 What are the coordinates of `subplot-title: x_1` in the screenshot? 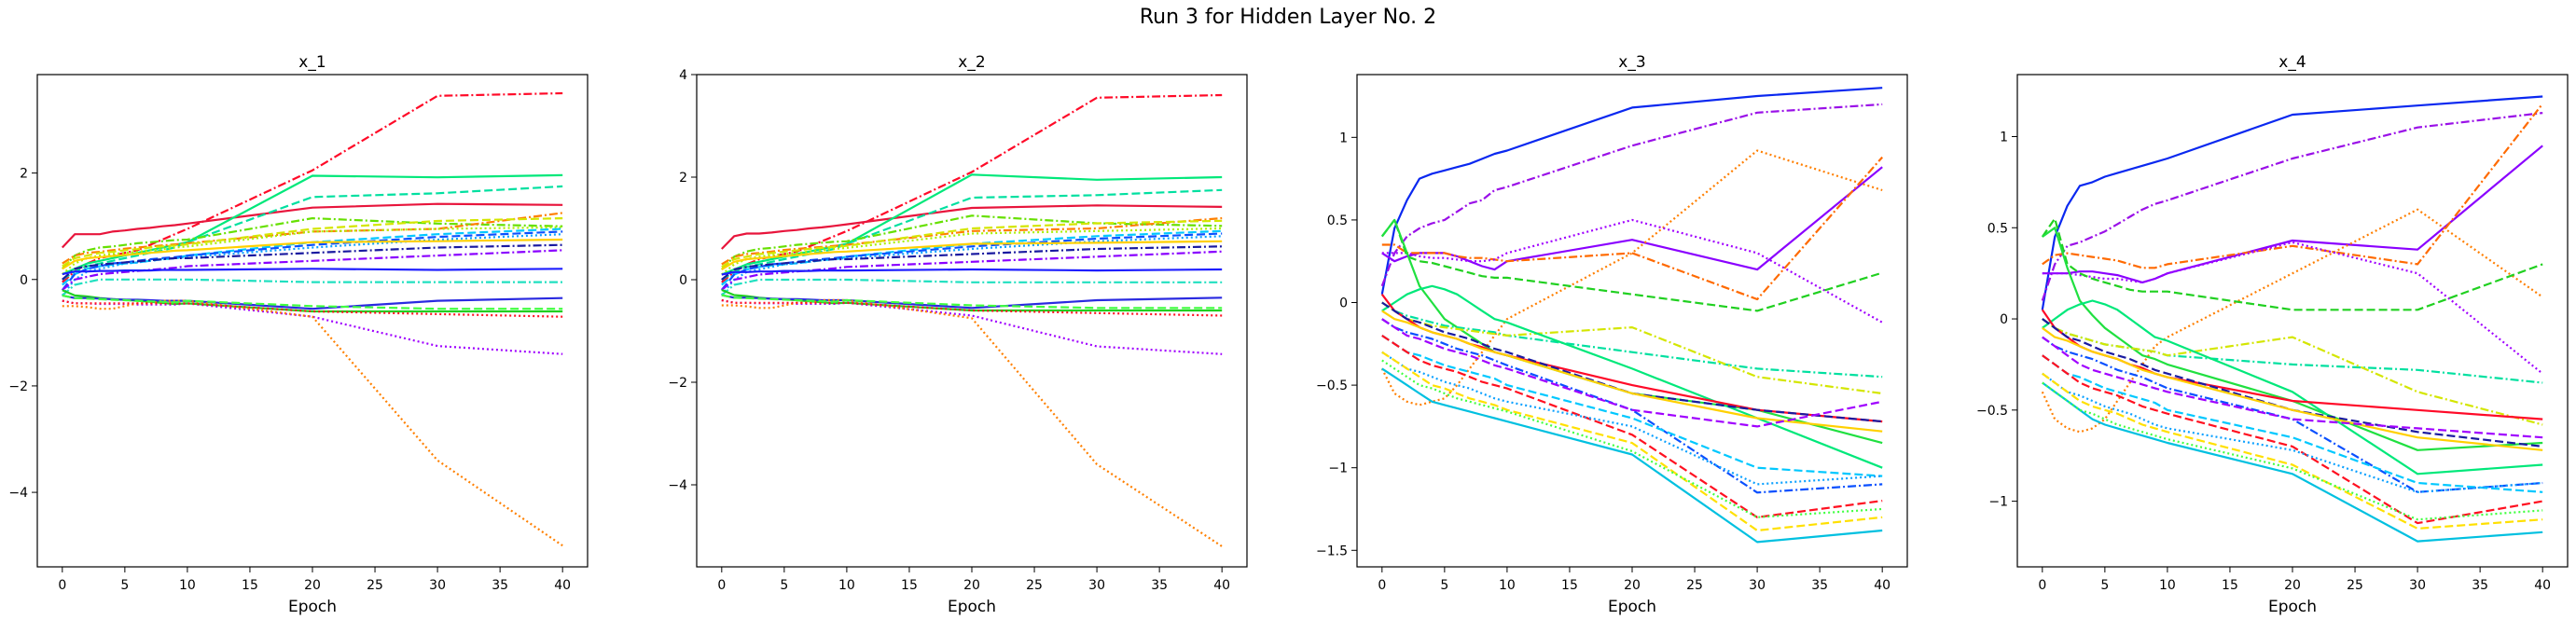 It's located at (311, 62).